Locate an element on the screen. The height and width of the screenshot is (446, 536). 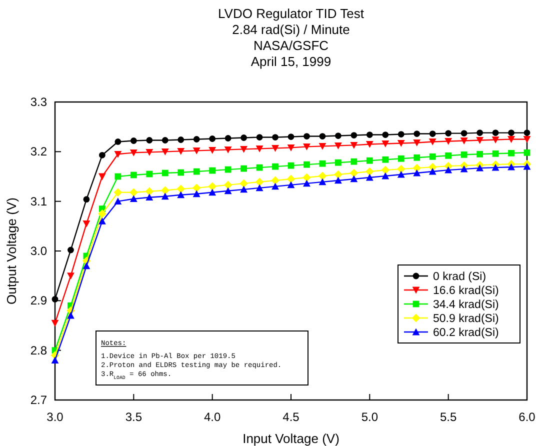
y-tick-label: 2.8 is located at coordinates (39, 350).